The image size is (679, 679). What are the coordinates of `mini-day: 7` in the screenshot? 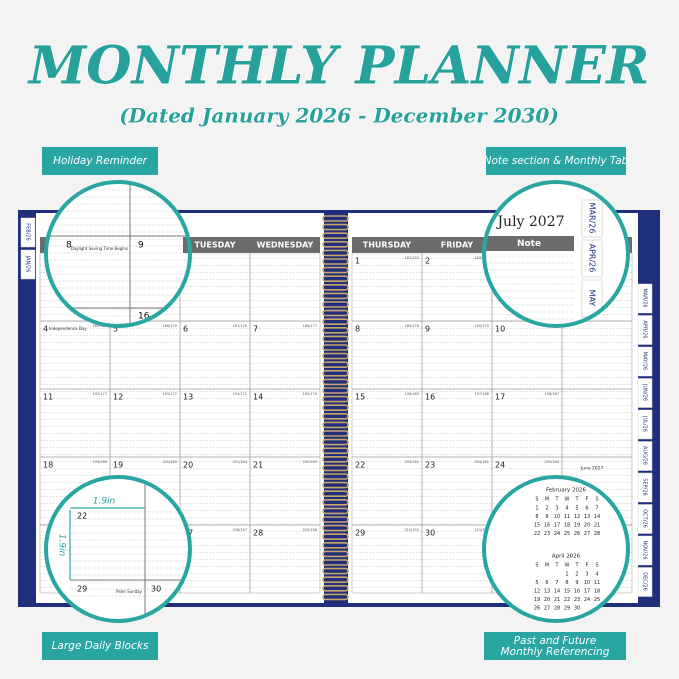 It's located at (596, 509).